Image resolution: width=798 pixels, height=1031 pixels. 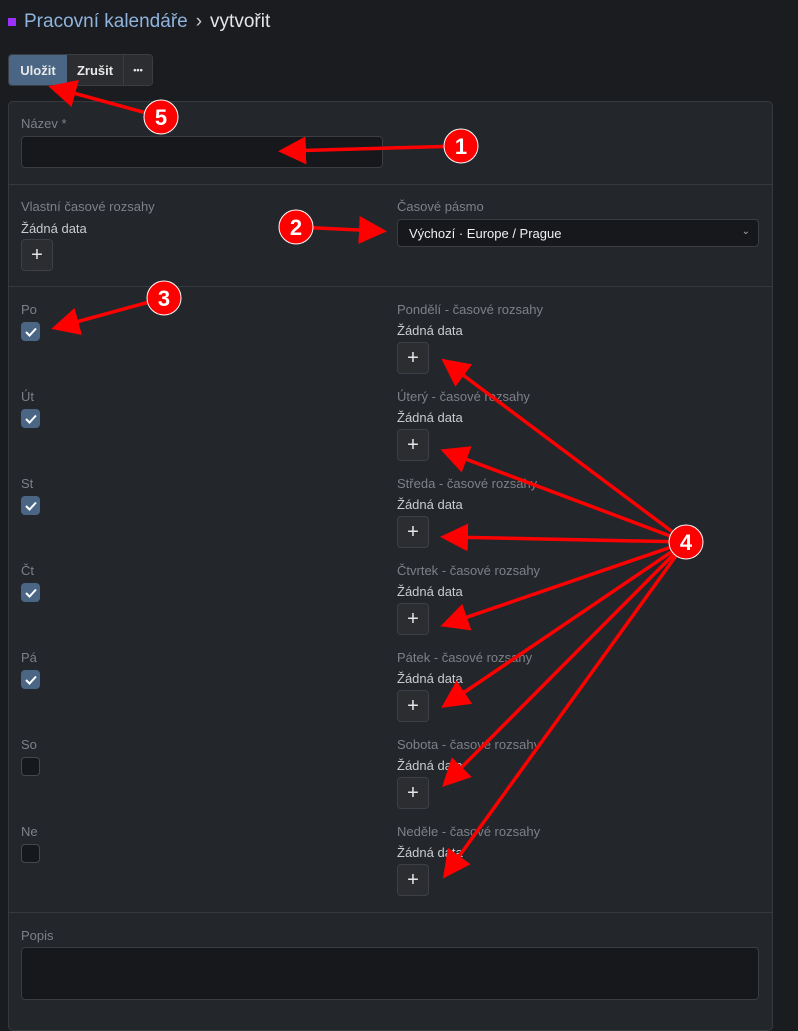 I want to click on cancel-button: Zrušit, so click(x=95, y=70).